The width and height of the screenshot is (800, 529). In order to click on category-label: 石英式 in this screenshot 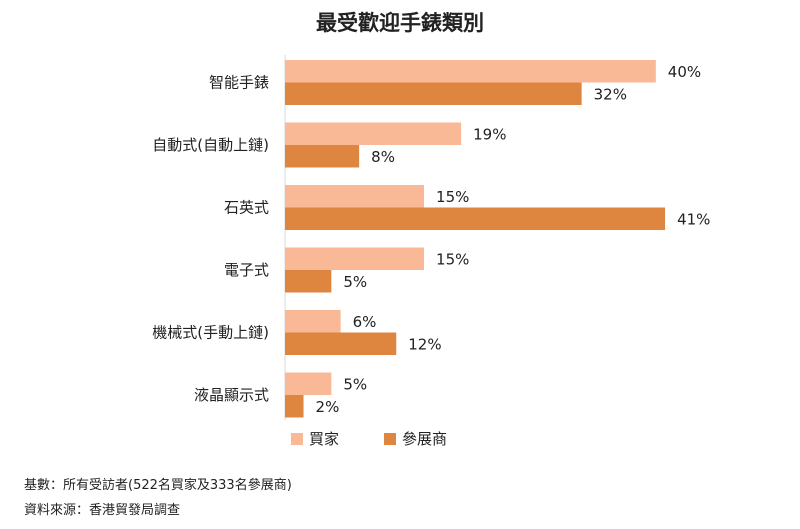, I will do `click(246, 208)`.